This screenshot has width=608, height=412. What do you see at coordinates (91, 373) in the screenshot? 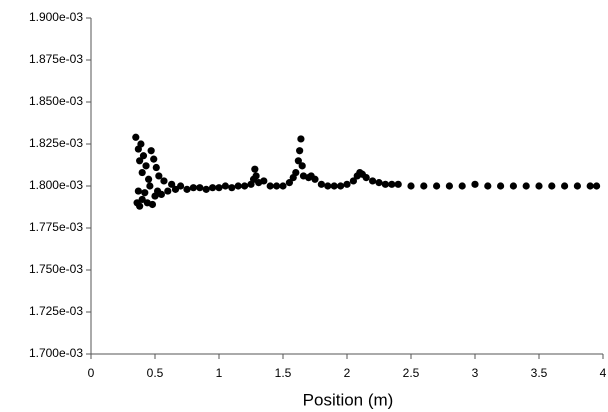
I see `x-tick-label: 0` at bounding box center [91, 373].